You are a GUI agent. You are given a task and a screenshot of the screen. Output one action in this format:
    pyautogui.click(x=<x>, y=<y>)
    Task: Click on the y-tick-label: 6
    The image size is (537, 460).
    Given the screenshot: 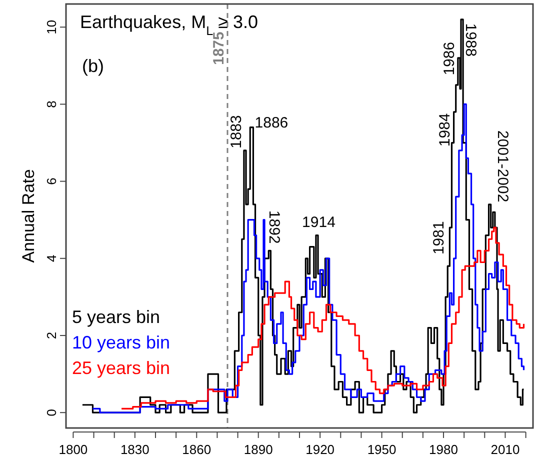 What is the action you would take?
    pyautogui.click(x=51, y=181)
    